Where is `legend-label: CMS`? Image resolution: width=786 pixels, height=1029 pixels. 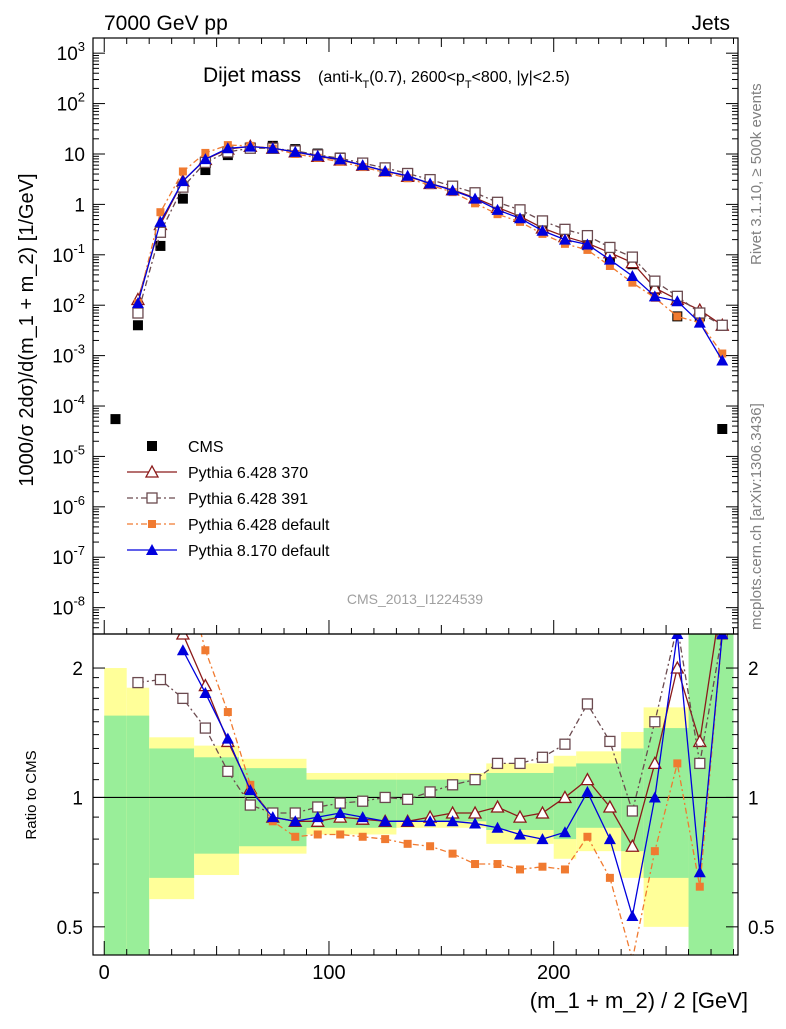 legend-label: CMS is located at coordinates (206, 447).